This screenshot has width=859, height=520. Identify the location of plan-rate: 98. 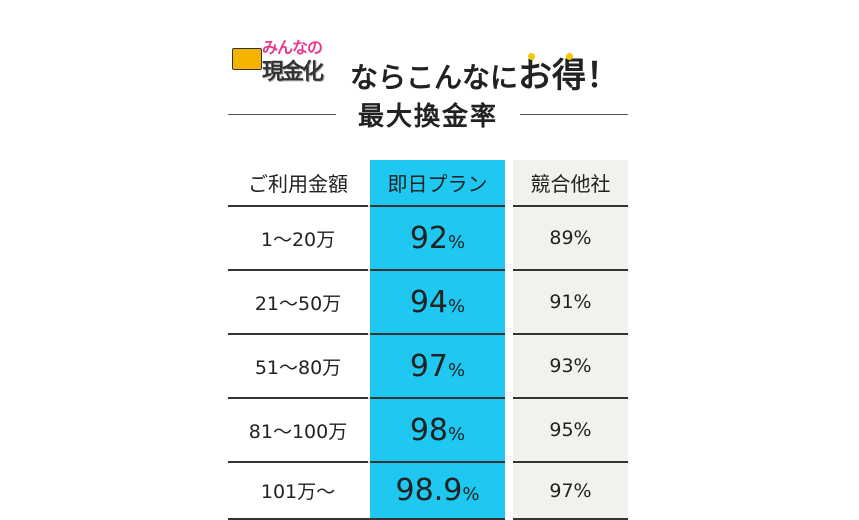
(429, 430).